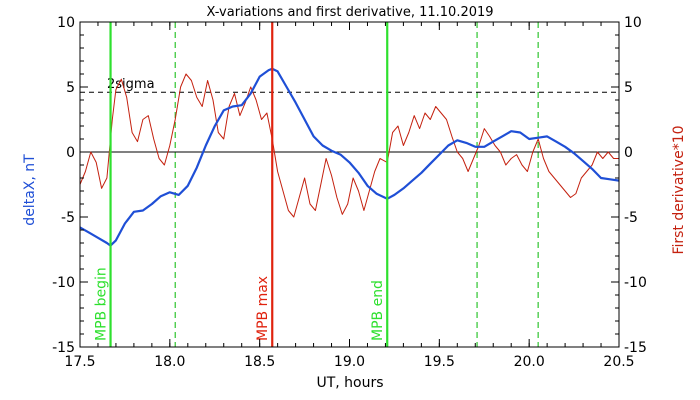 This screenshot has height=400, width=700. Describe the element at coordinates (263, 308) in the screenshot. I see `marker-label-1: MPB max` at that location.